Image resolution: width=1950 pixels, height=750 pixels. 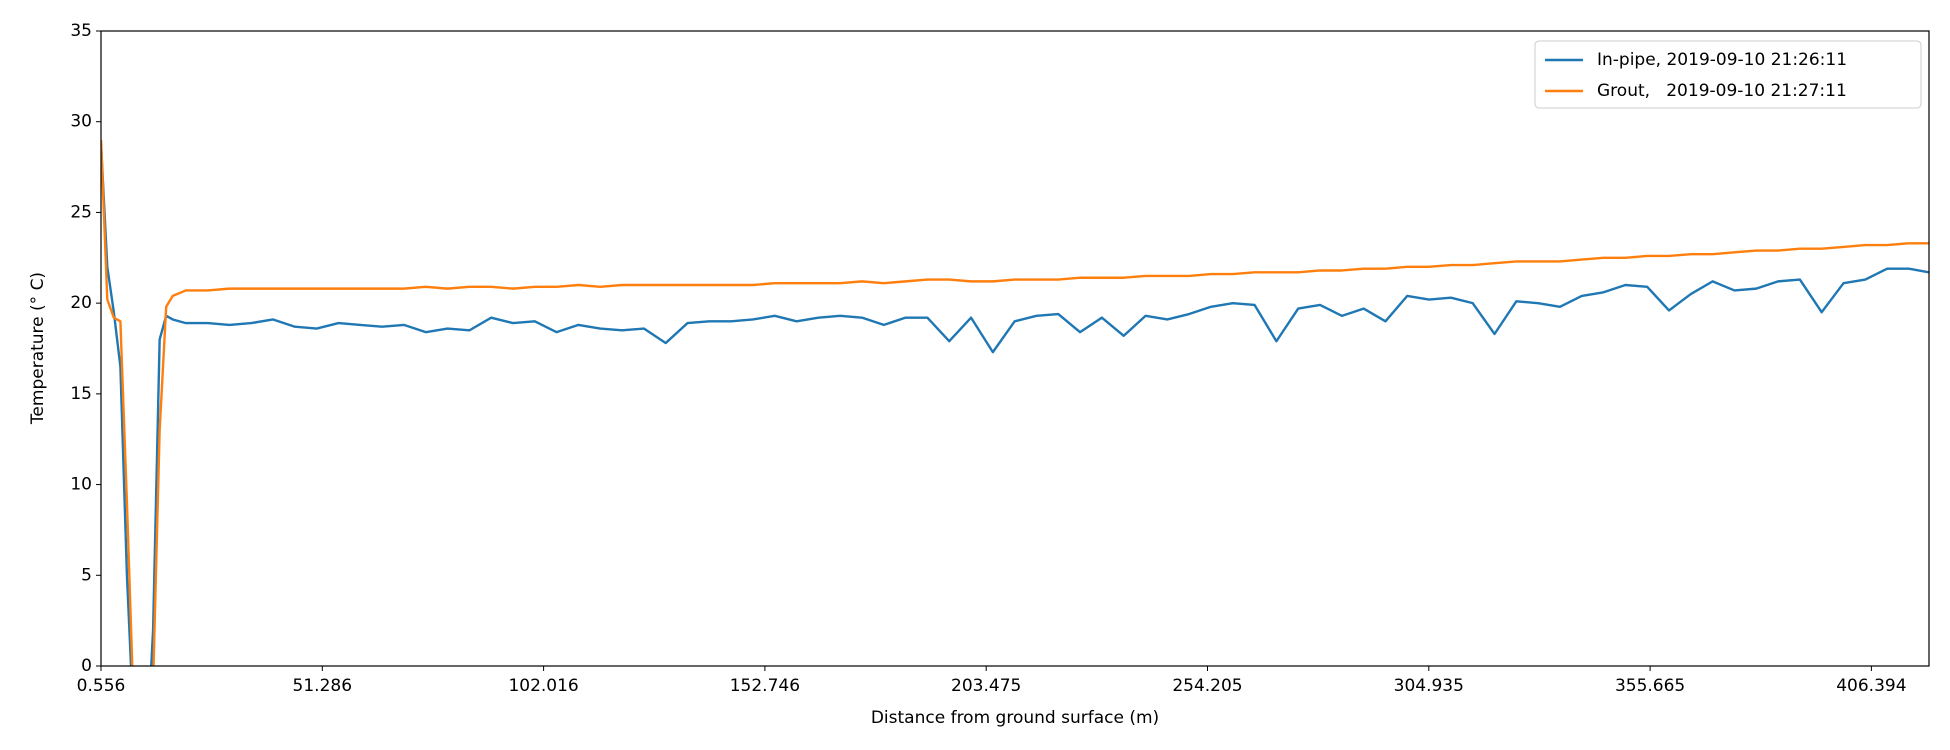 What do you see at coordinates (1728, 74) in the screenshot?
I see `legend-box` at bounding box center [1728, 74].